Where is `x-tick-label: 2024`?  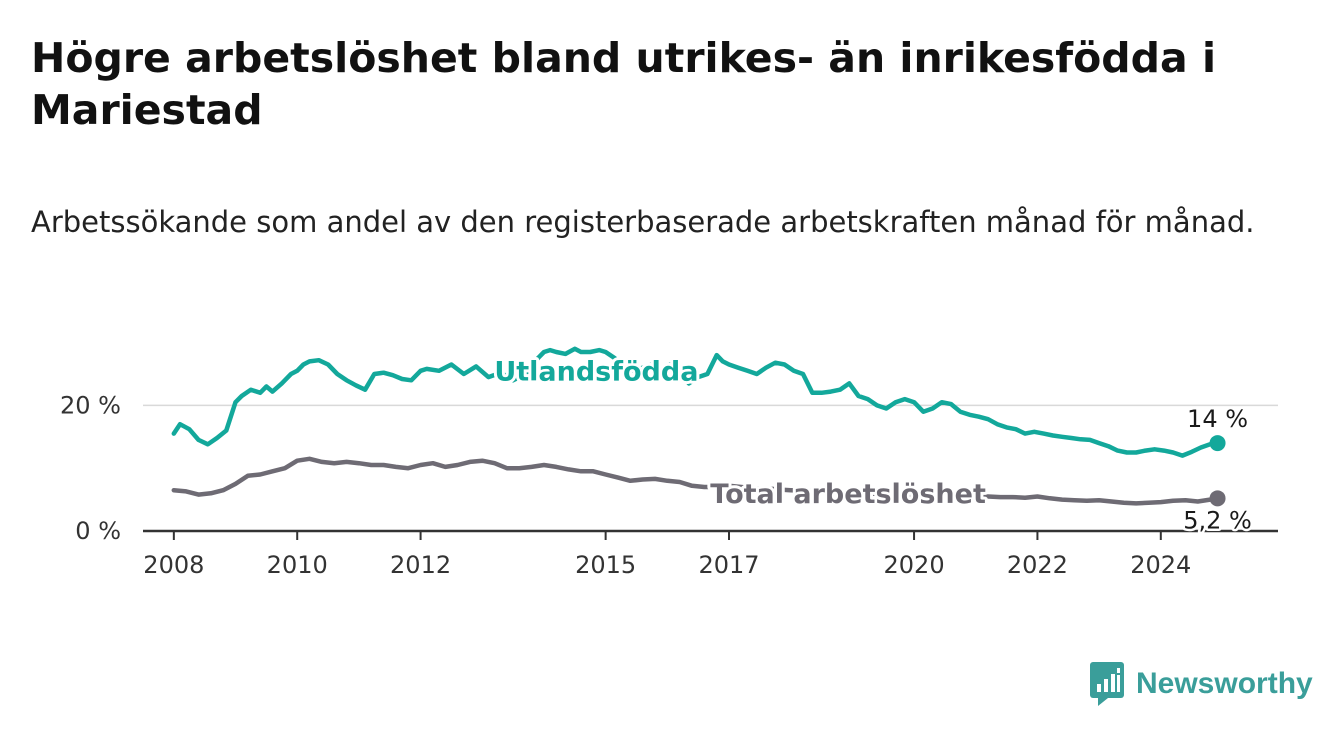 x-tick-label: 2024 is located at coordinates (1160, 565).